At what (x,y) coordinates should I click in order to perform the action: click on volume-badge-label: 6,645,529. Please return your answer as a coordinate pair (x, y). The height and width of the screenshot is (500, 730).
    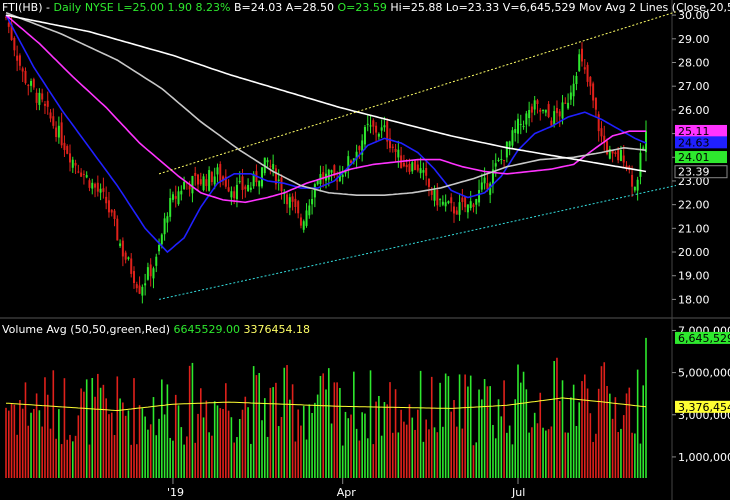
    Looking at the image, I should click on (704, 338).